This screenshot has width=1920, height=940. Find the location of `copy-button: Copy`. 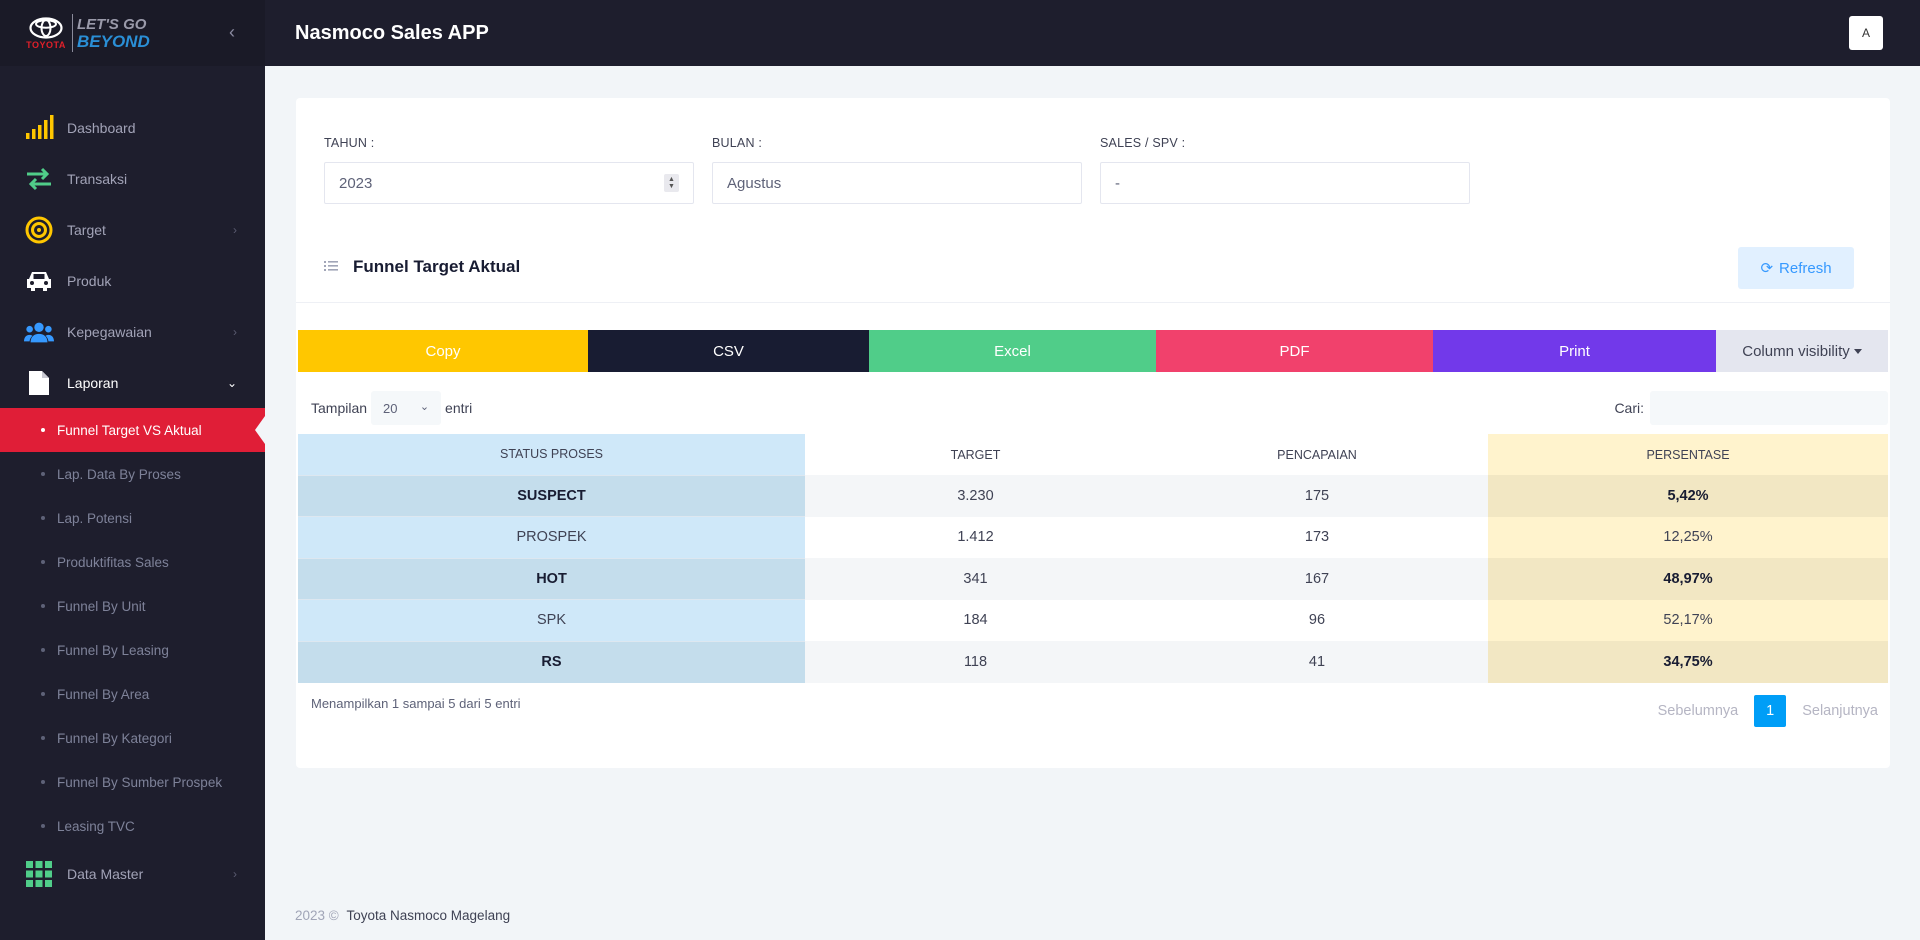

copy-button: Copy is located at coordinates (443, 351).